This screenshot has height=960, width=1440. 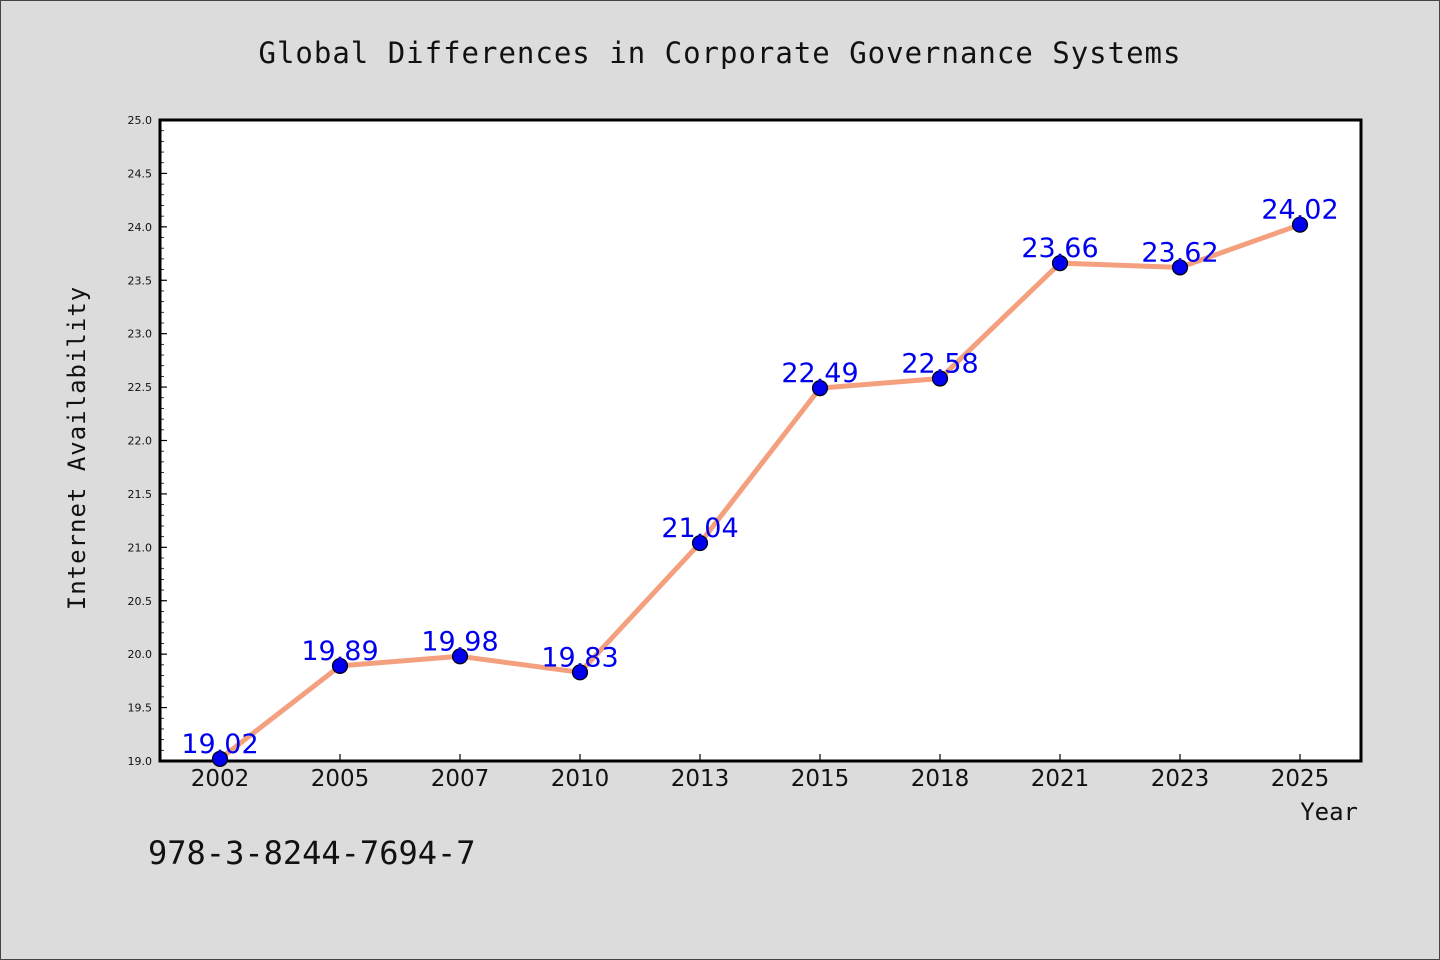 I want to click on x-tick-label: 2010, so click(x=580, y=779).